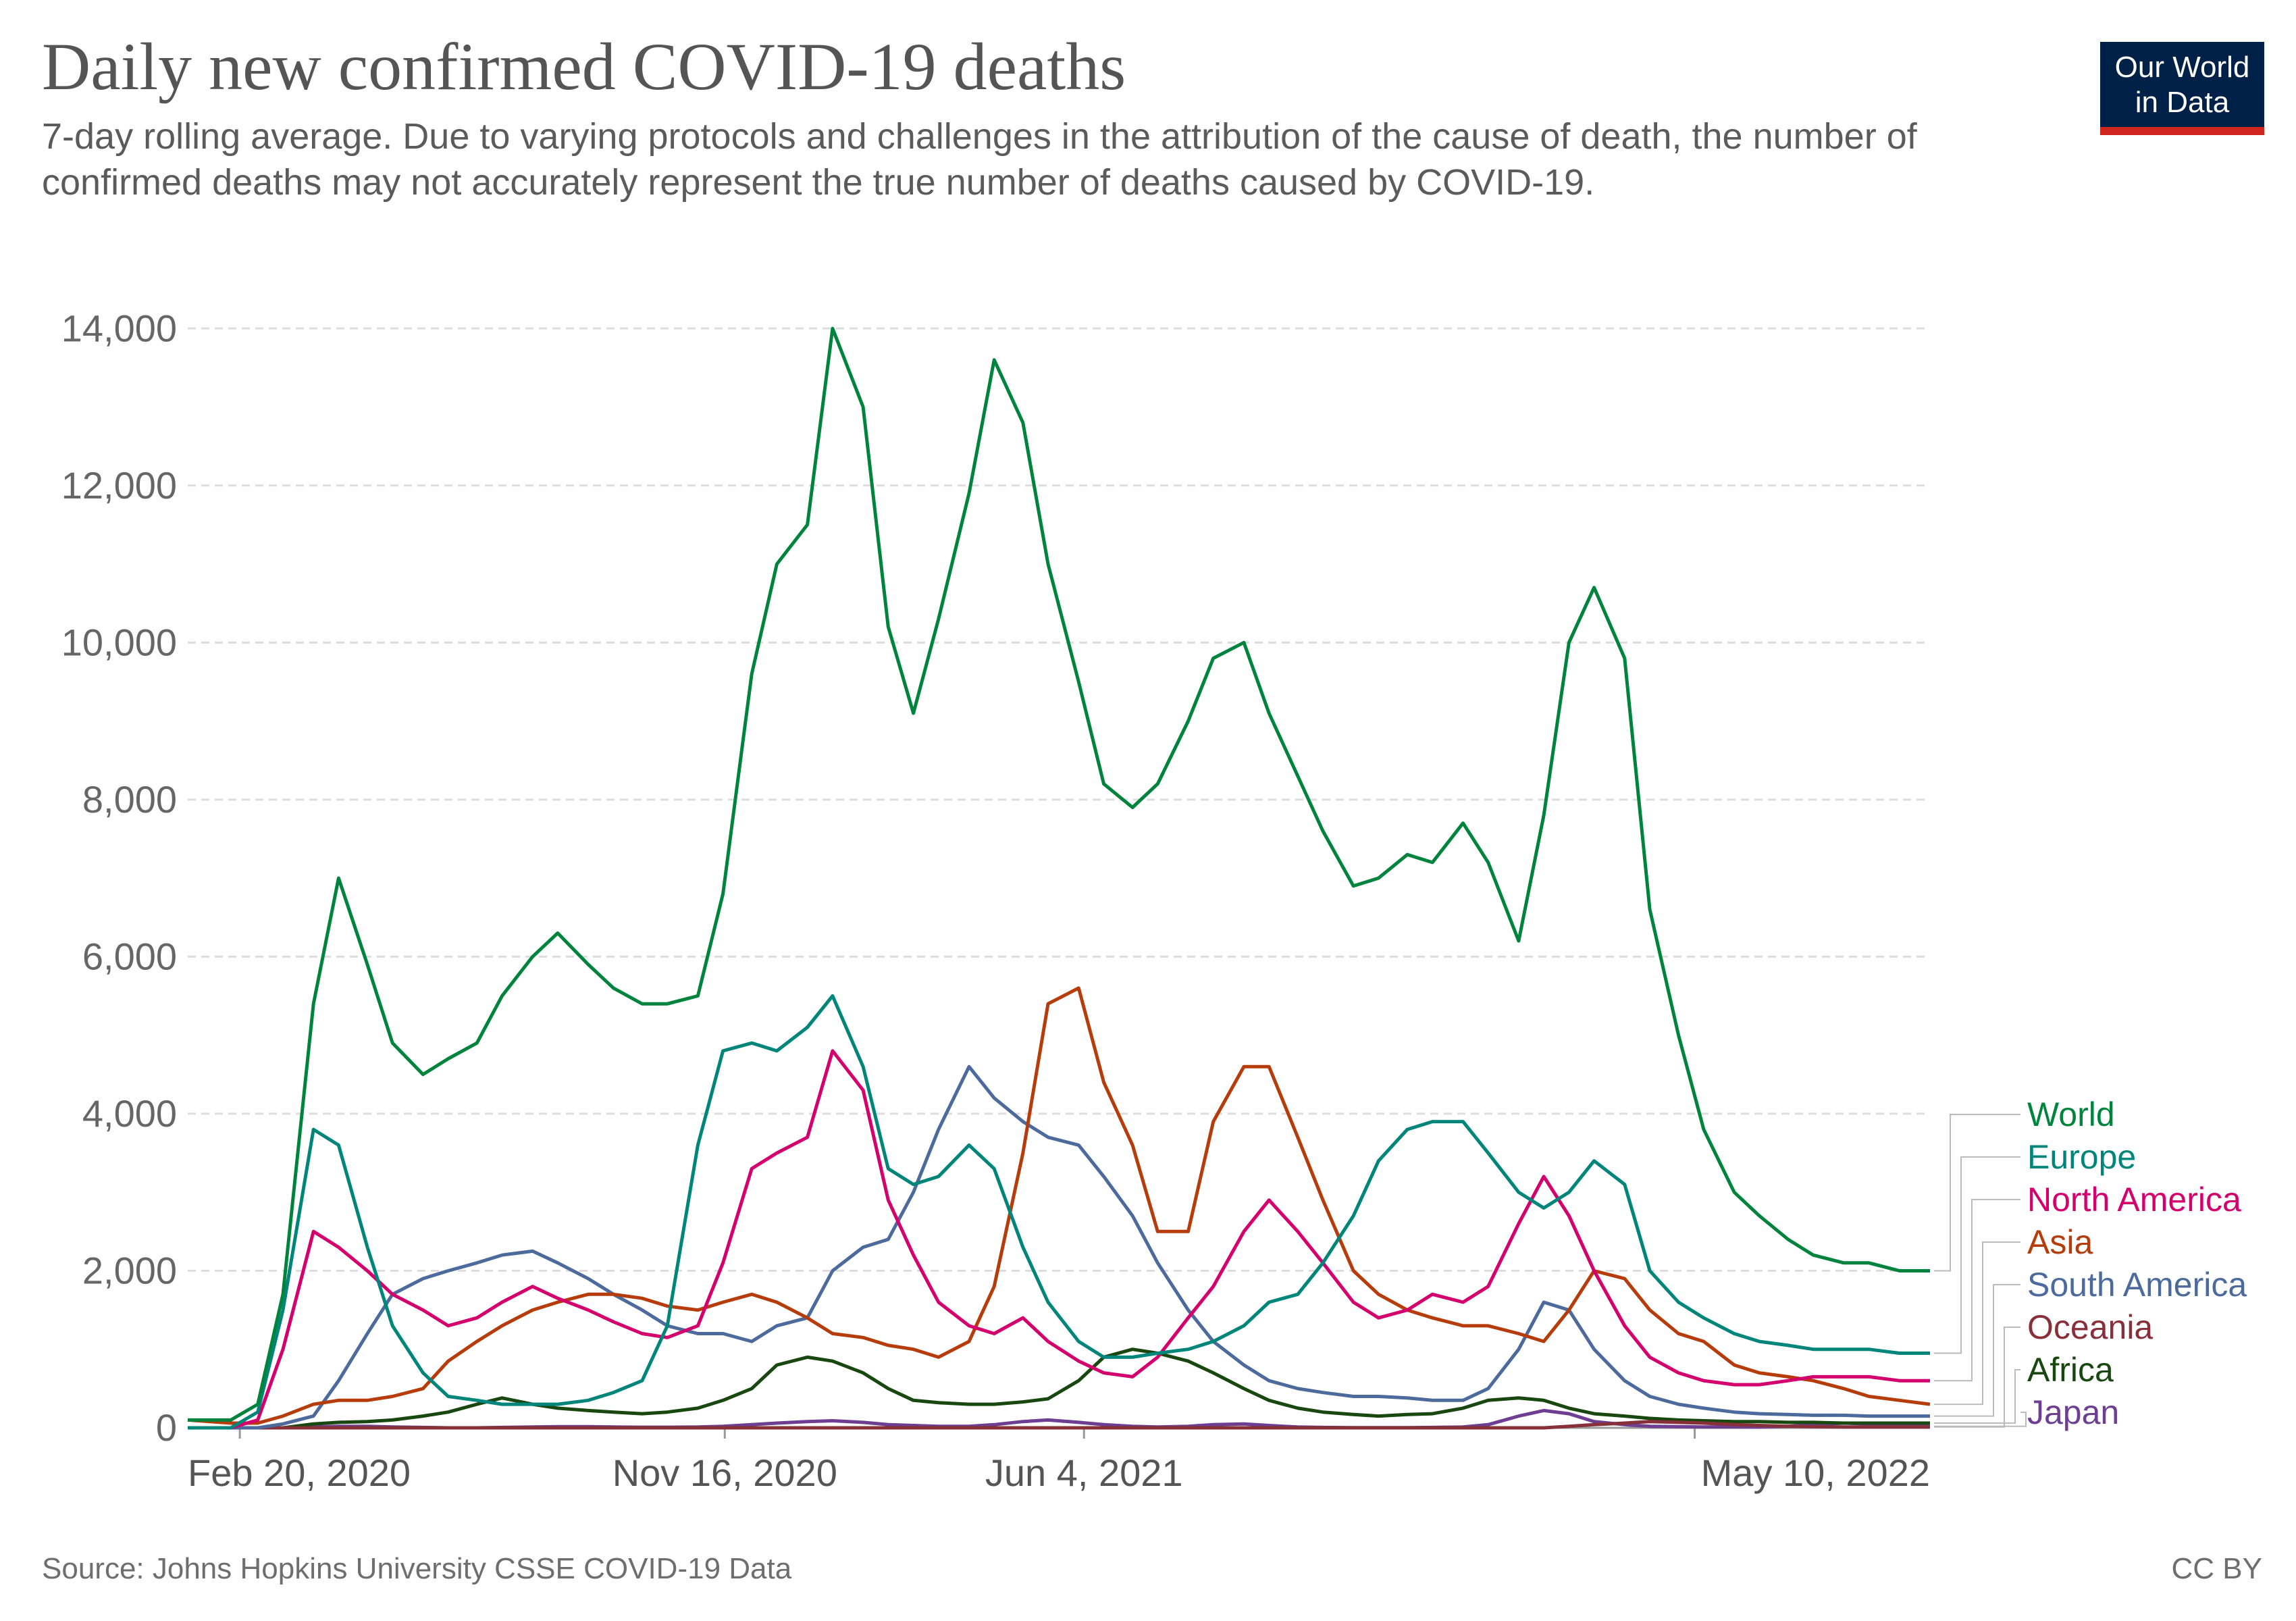  Describe the element at coordinates (119, 878) in the screenshot. I see `y-axis: 0 2,000 4,000 6,000 8,000 10,000 12,000 14,000` at that location.